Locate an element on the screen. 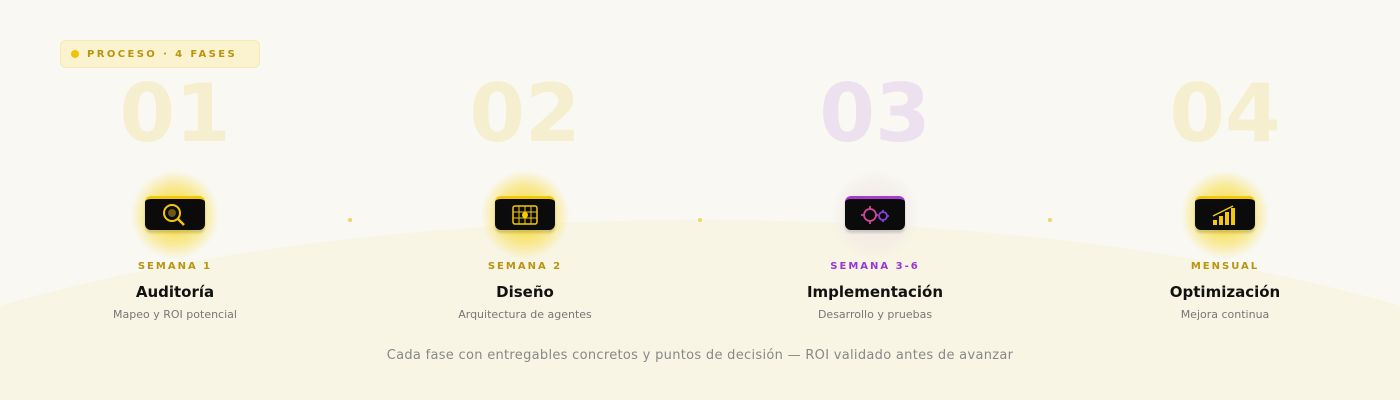 The height and width of the screenshot is (400, 1400). phase-title: Auditoría is located at coordinates (175, 292).